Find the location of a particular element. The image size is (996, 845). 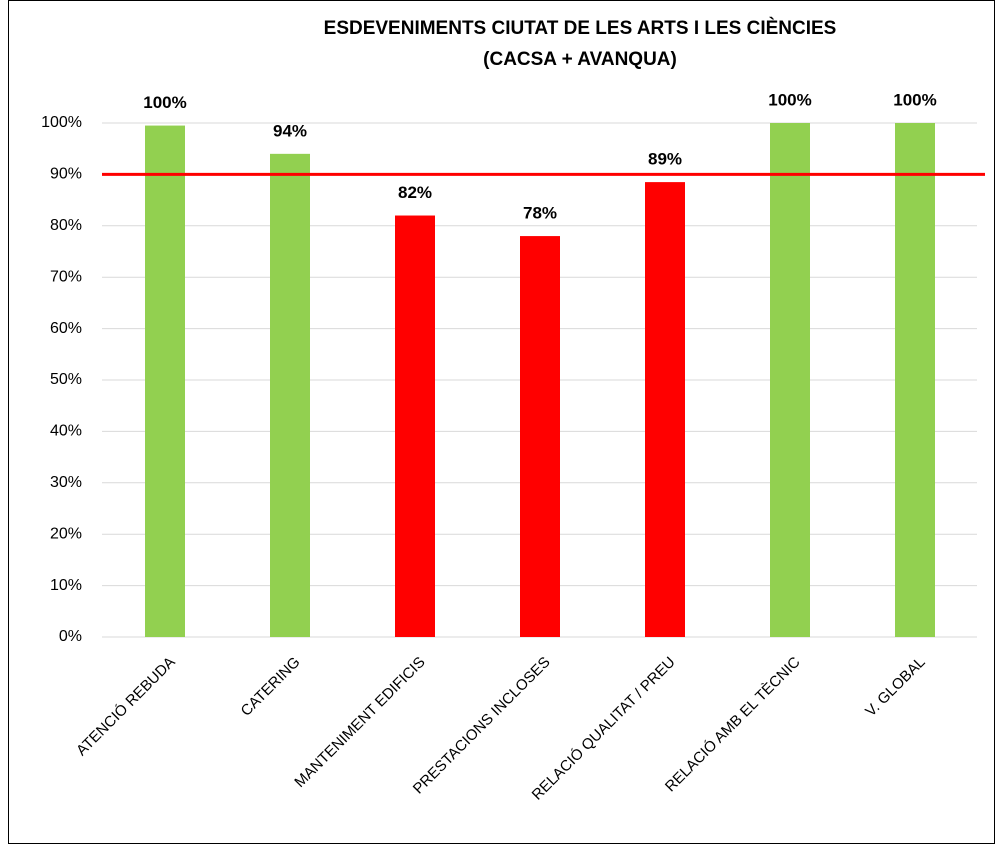

y-tick-label: 80% is located at coordinates (66, 225).